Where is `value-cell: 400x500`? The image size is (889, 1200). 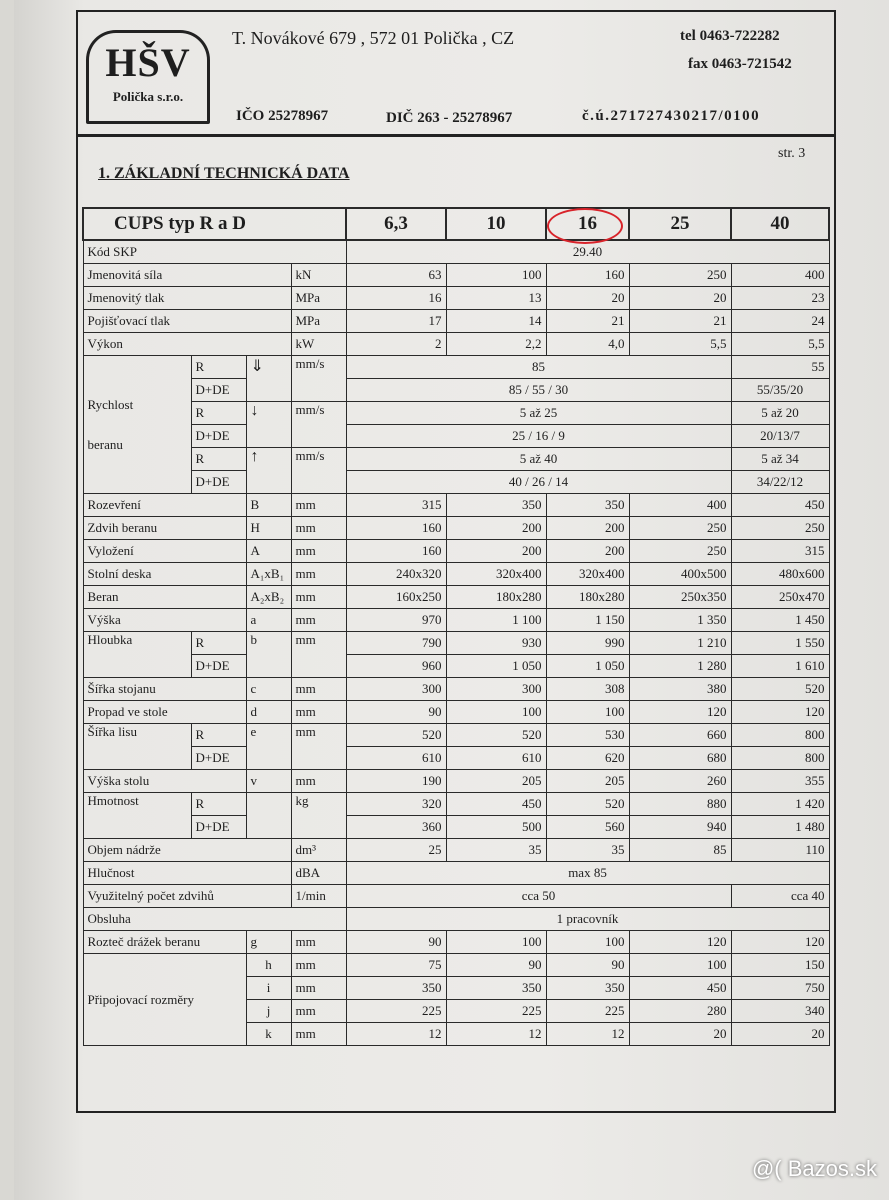
value-cell: 400x500 is located at coordinates (680, 574).